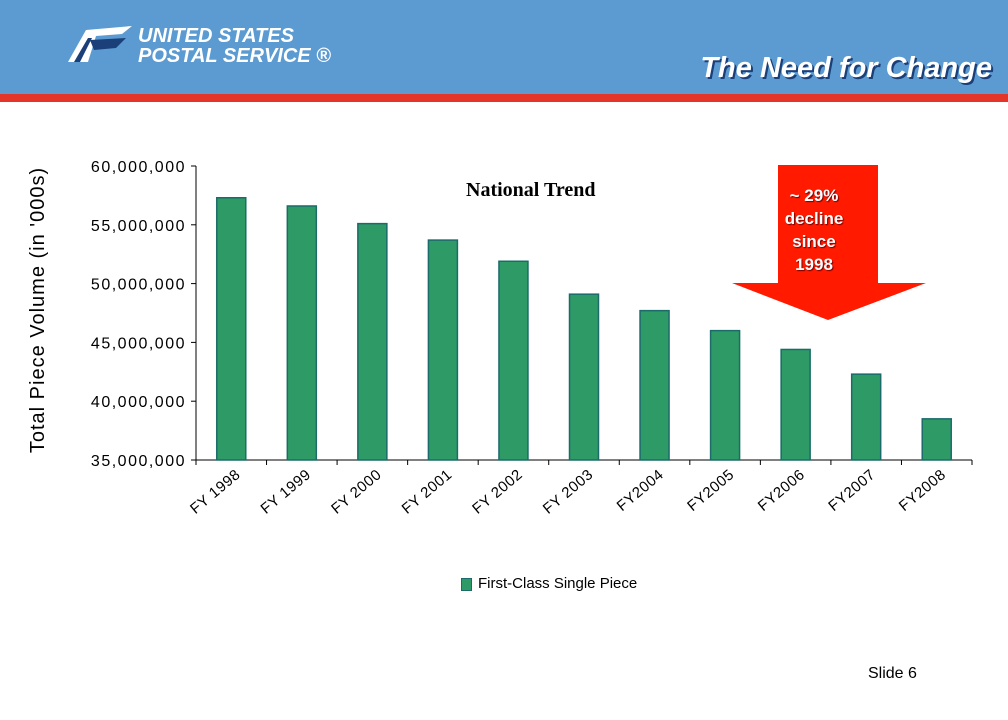 The image size is (1008, 720). I want to click on decline-arrow, so click(829, 242).